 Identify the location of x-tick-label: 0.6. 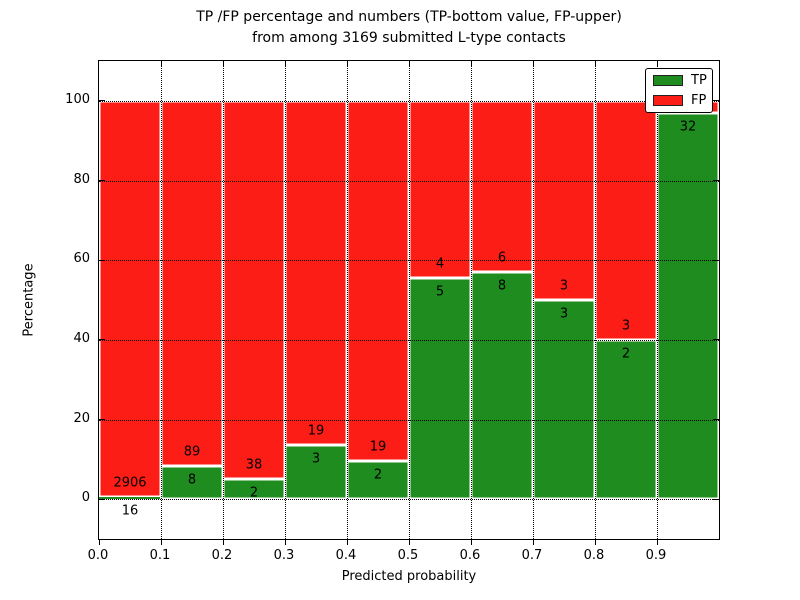
(470, 555).